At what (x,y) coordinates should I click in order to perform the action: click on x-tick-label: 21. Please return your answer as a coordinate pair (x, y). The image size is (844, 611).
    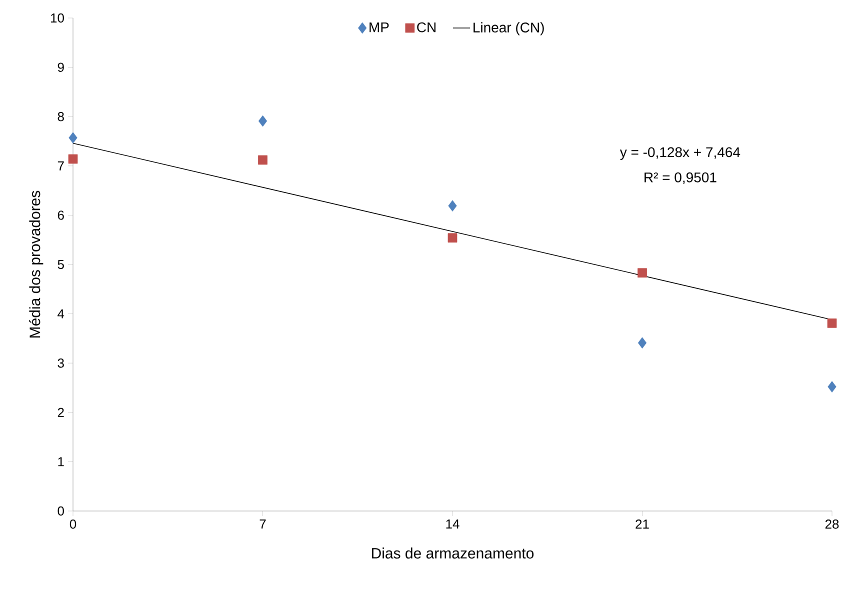
    Looking at the image, I should click on (642, 524).